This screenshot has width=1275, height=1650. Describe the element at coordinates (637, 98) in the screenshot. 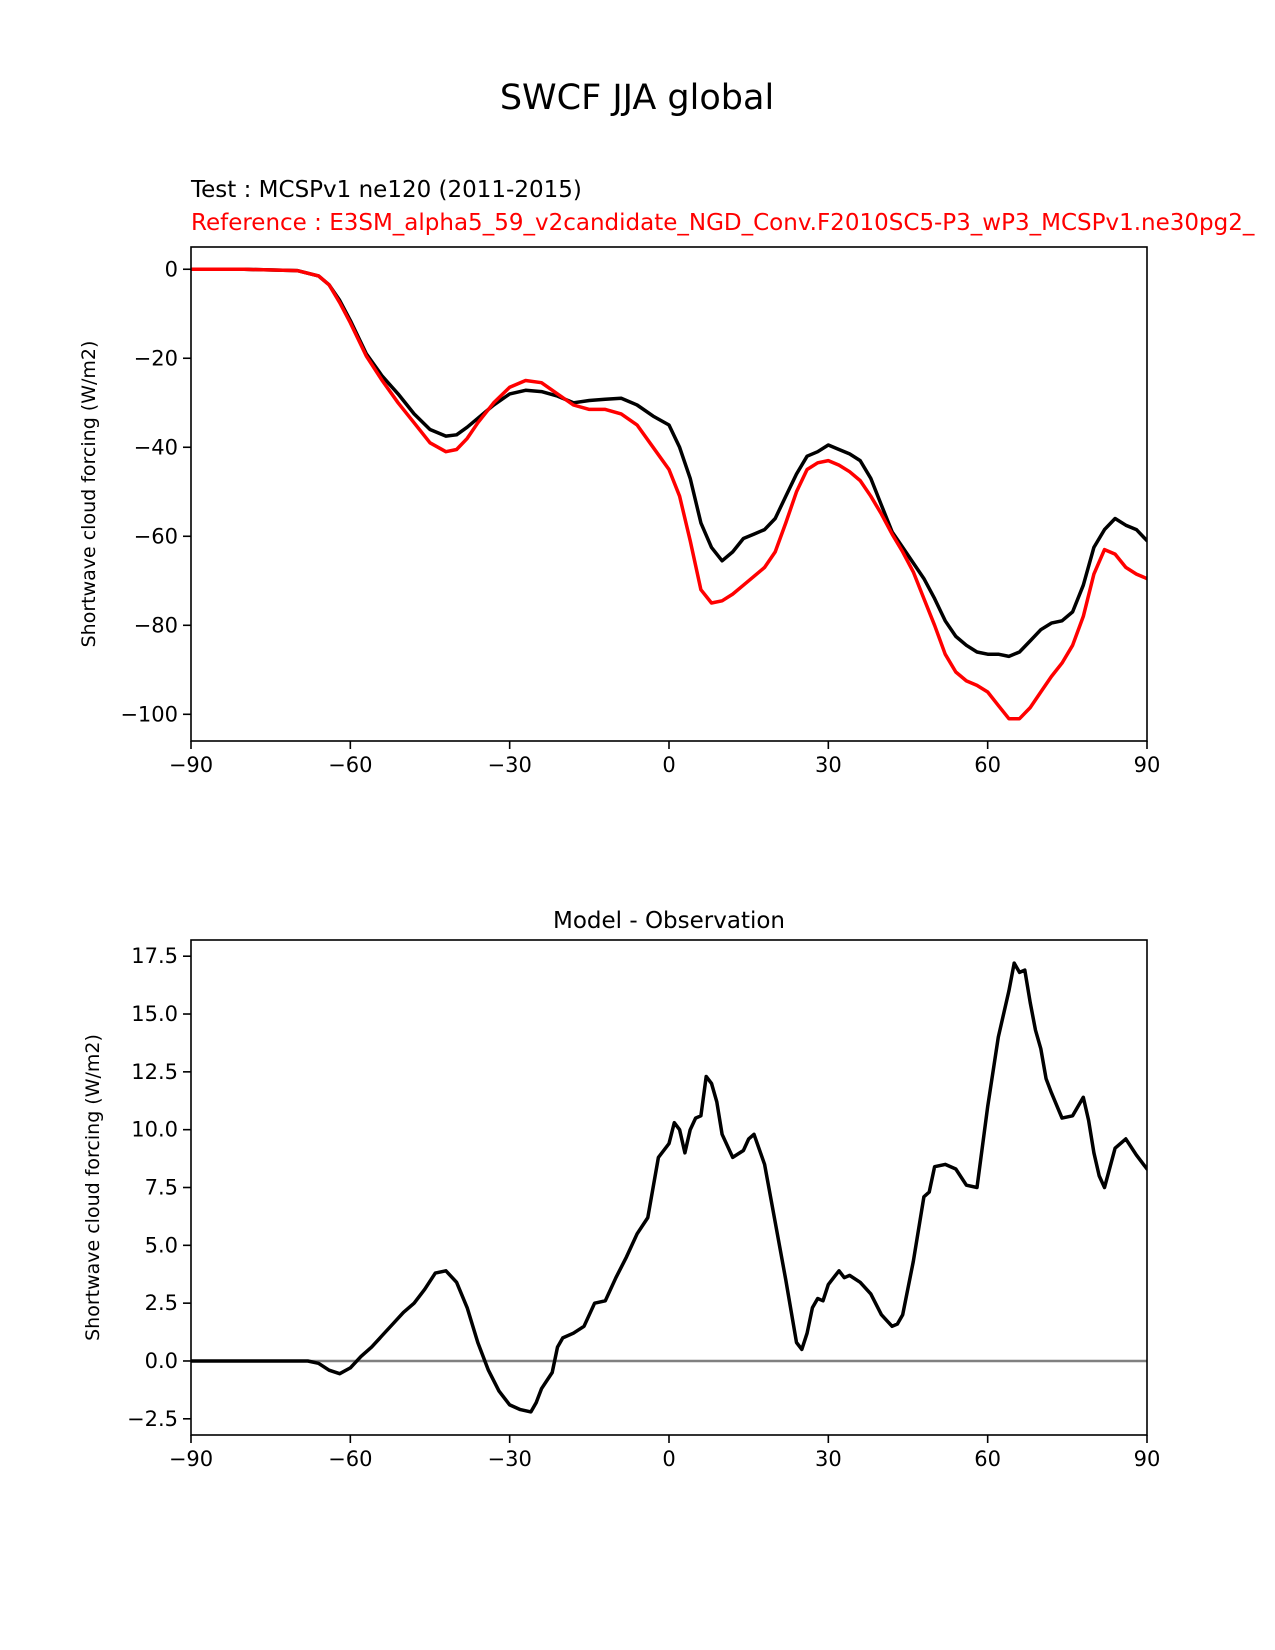

I see `figure-title: SWCF JJA global` at that location.